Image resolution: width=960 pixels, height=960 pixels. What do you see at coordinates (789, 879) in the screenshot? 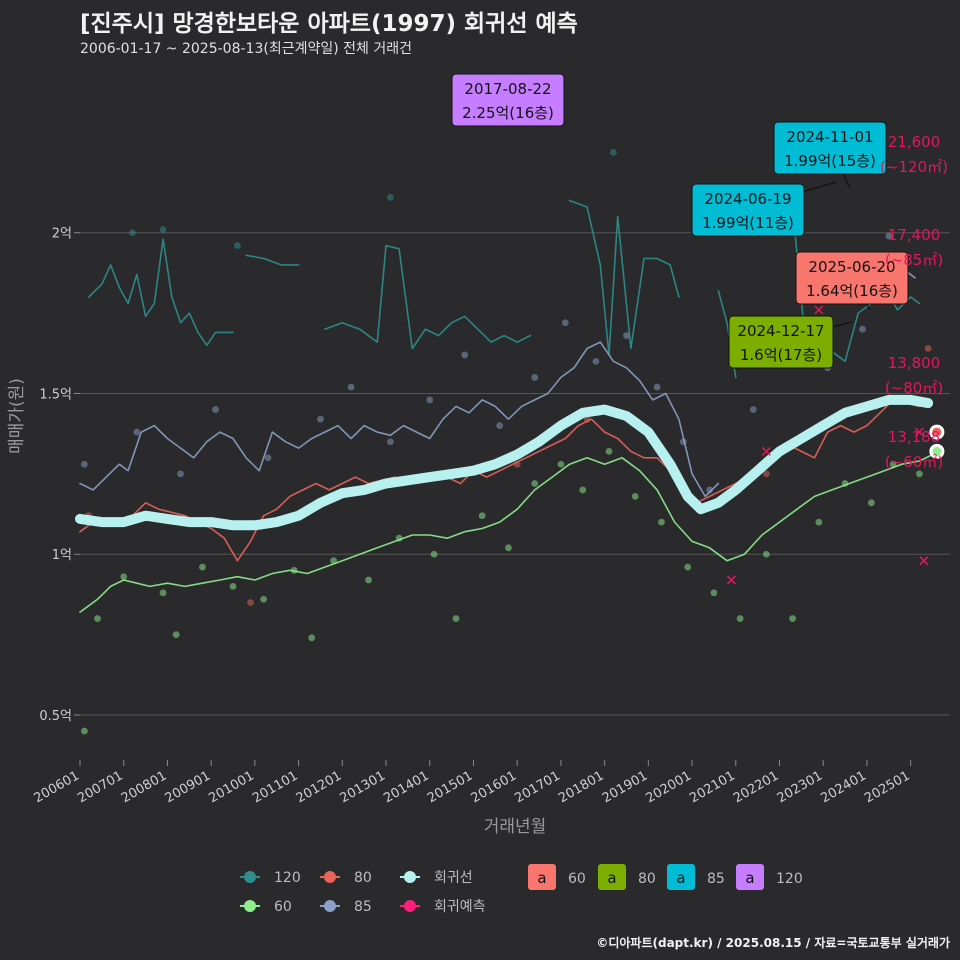
I see `legend-box-label: 120` at bounding box center [789, 879].